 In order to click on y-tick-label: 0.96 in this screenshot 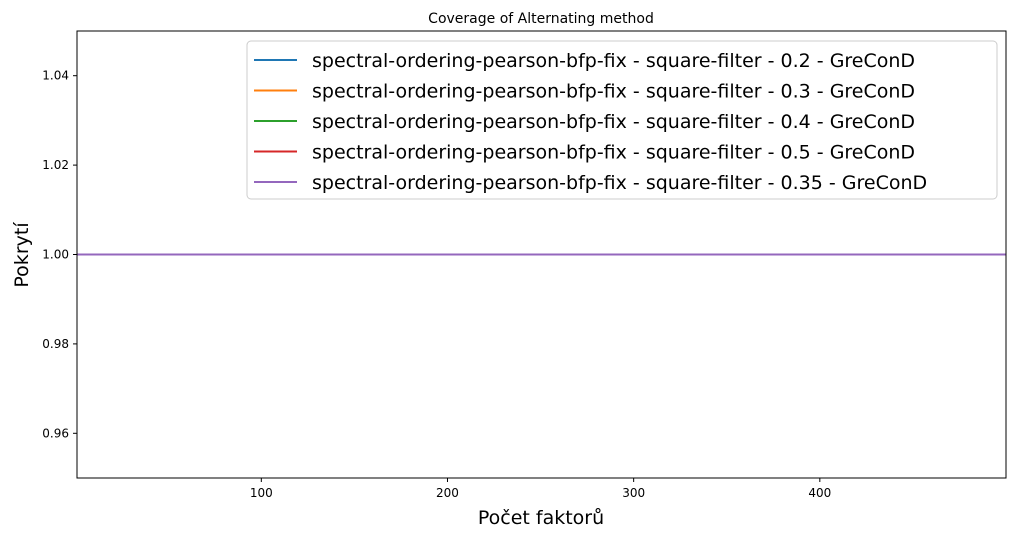, I will do `click(55, 433)`.